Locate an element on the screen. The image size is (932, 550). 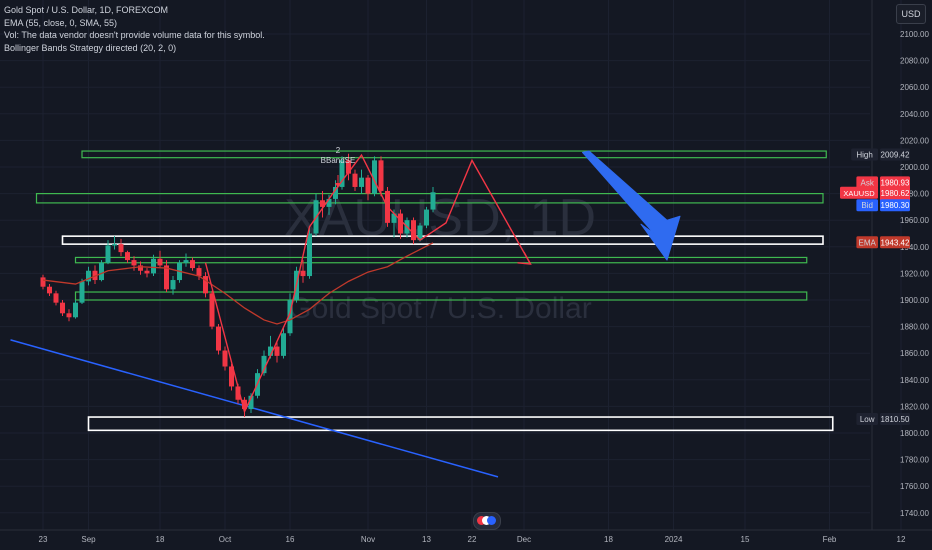
x-tick-label: 13 is located at coordinates (426, 539).